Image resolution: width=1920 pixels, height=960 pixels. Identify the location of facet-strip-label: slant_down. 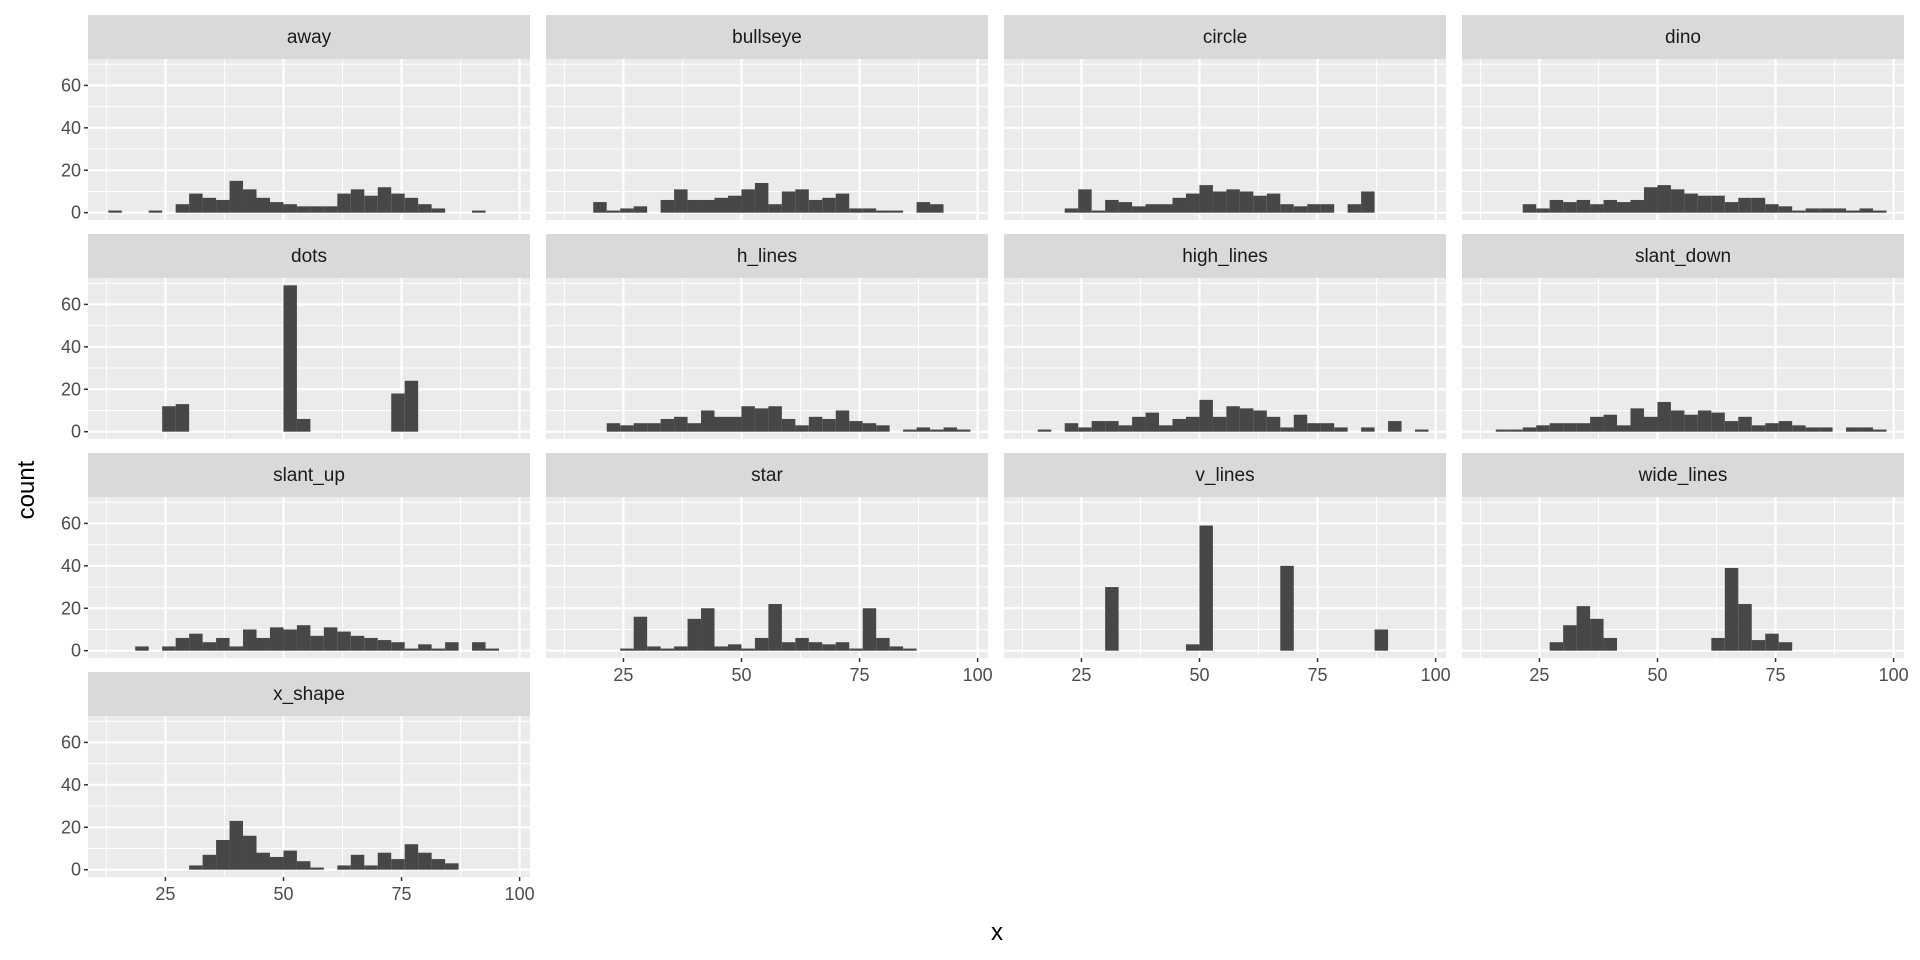
(1683, 256).